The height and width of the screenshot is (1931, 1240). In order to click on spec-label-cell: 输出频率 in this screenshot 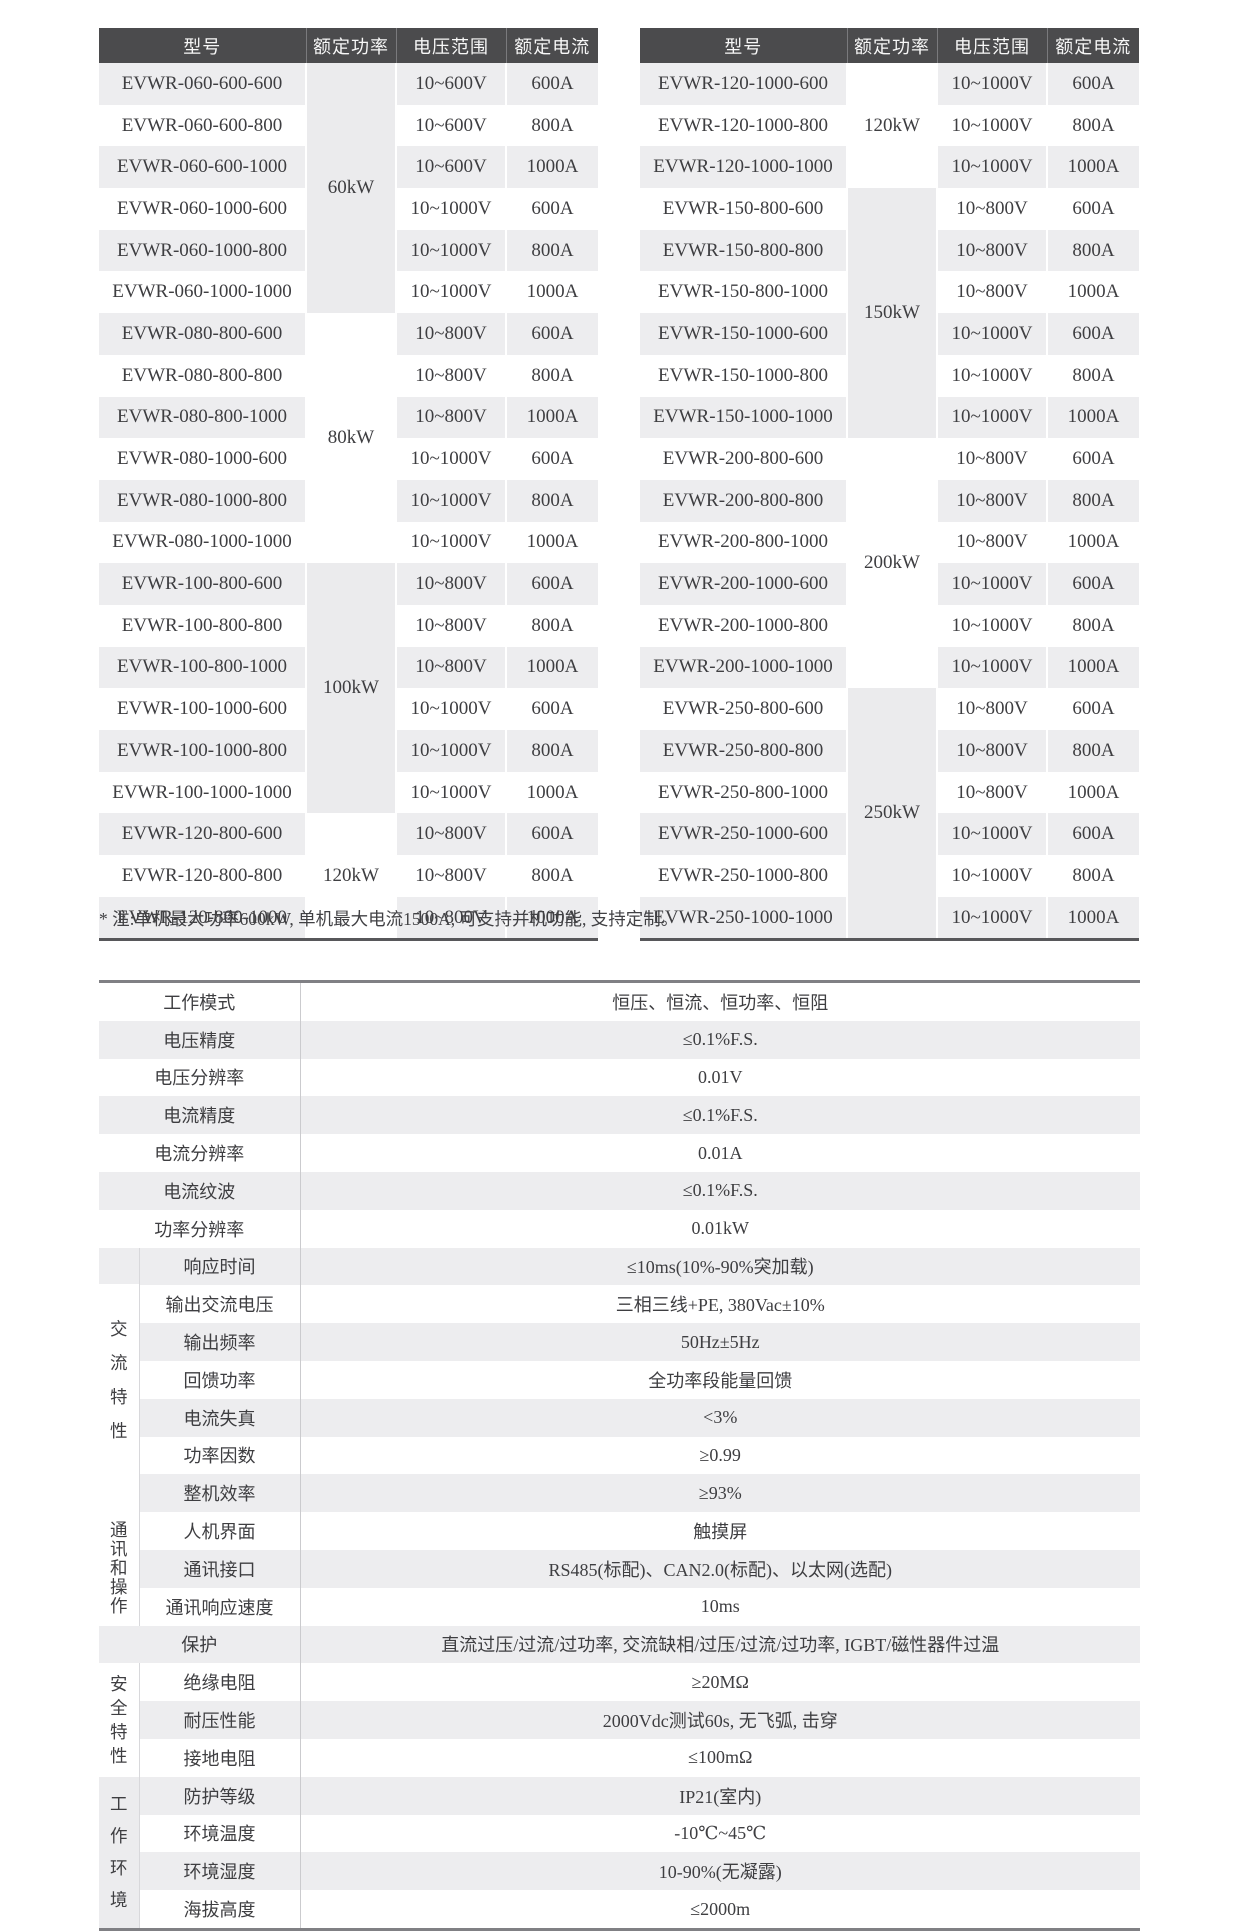, I will do `click(219, 1342)`.